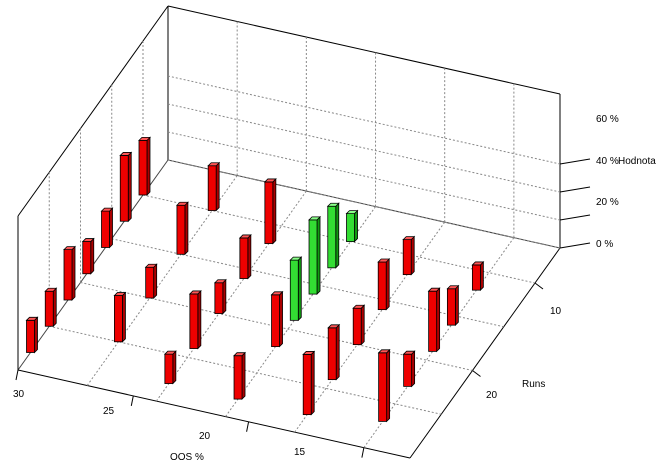 This screenshot has width=664, height=470. I want to click on y-tick, so click(539, 286).